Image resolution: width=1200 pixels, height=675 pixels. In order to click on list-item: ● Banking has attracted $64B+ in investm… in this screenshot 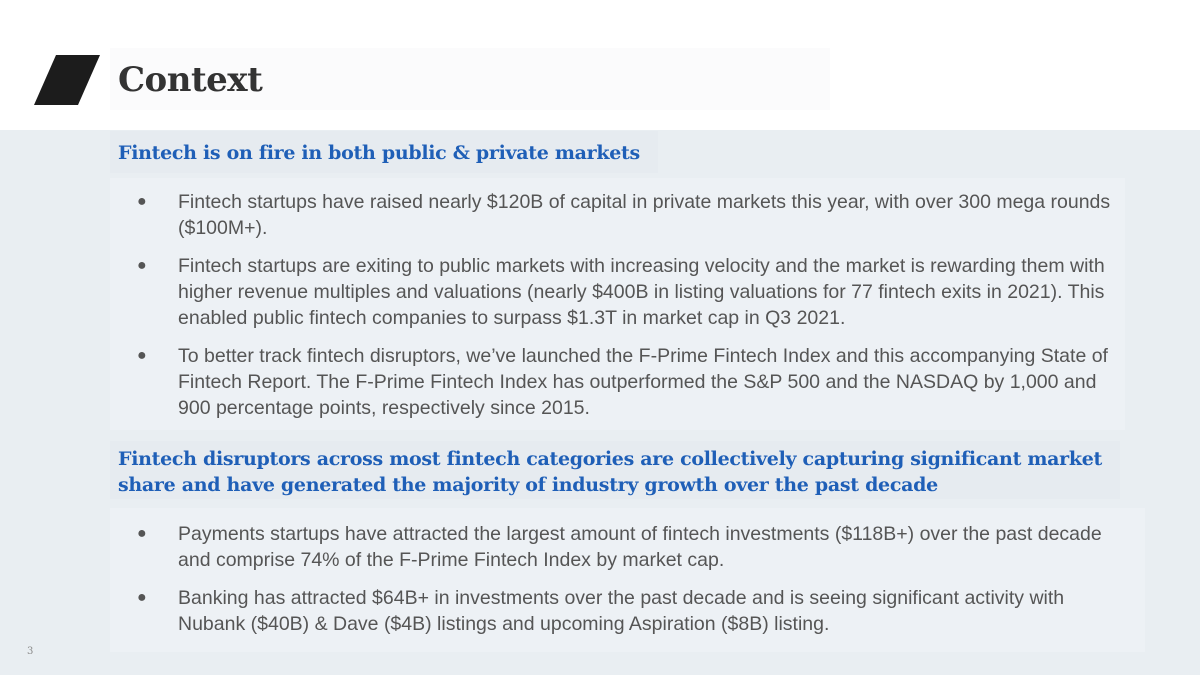, I will do `click(618, 611)`.